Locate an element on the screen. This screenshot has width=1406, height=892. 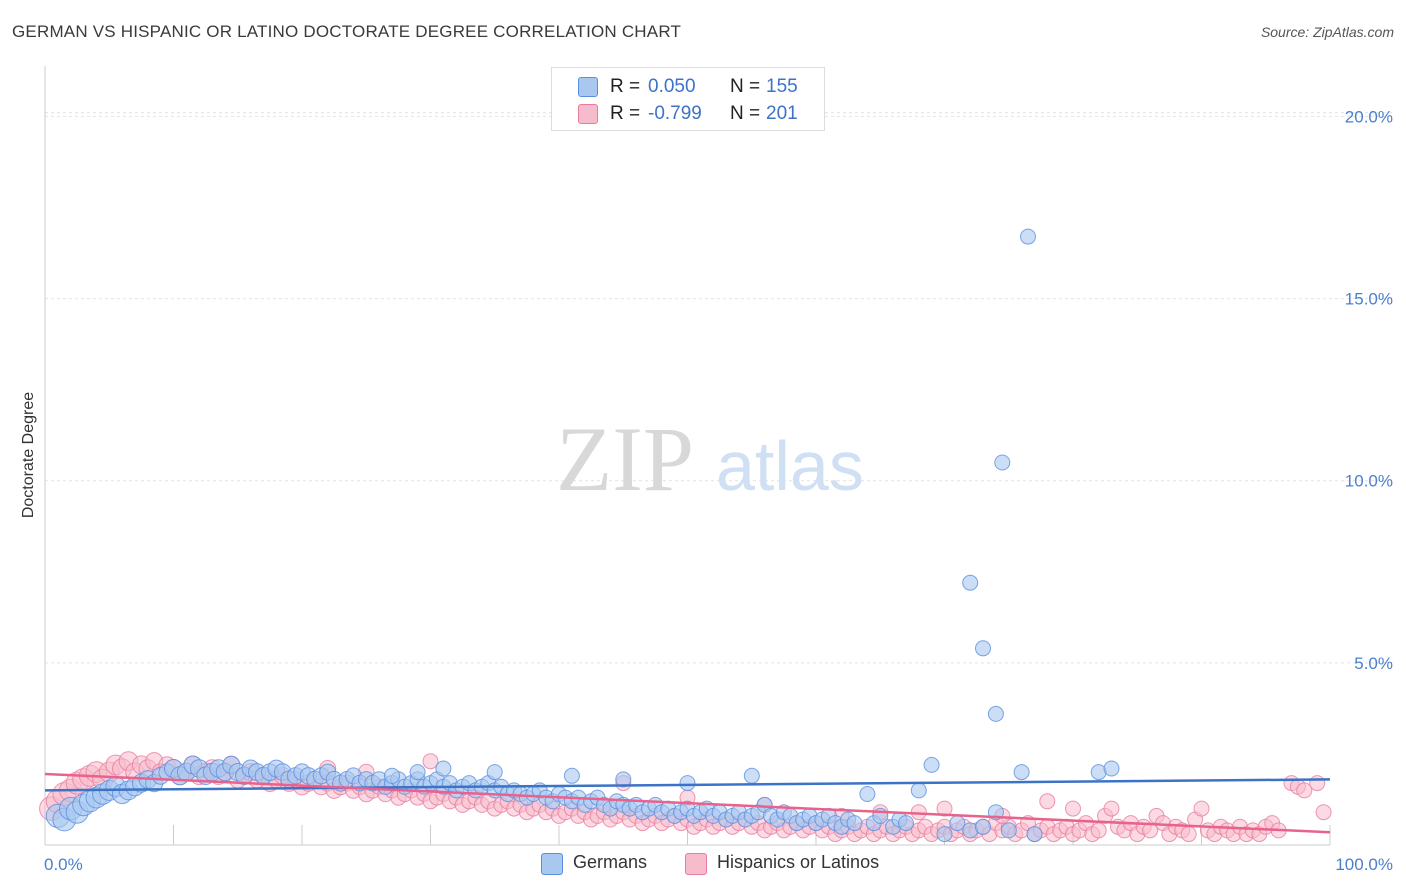
bottom-legend-swatch-germans is located at coordinates (552, 864).